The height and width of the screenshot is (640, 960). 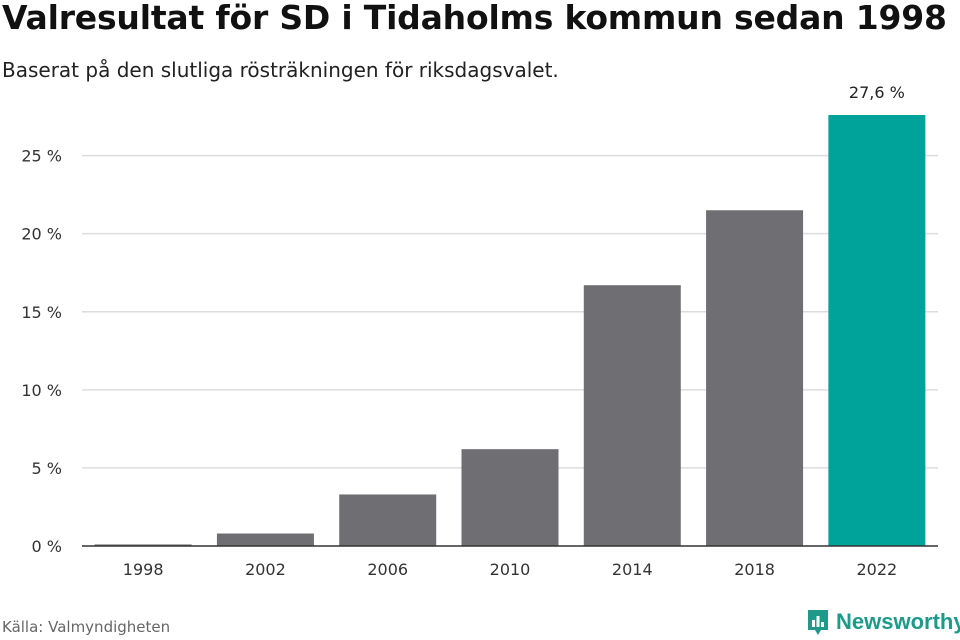 What do you see at coordinates (47, 546) in the screenshot?
I see `y-tick-label: 0 %` at bounding box center [47, 546].